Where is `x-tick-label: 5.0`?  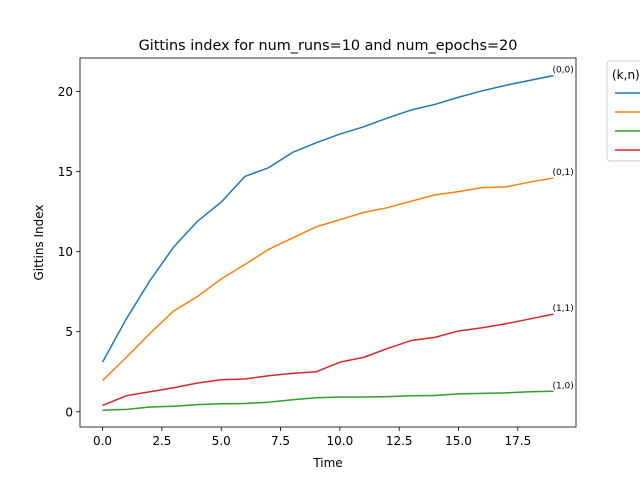
x-tick-label: 5.0 is located at coordinates (221, 441).